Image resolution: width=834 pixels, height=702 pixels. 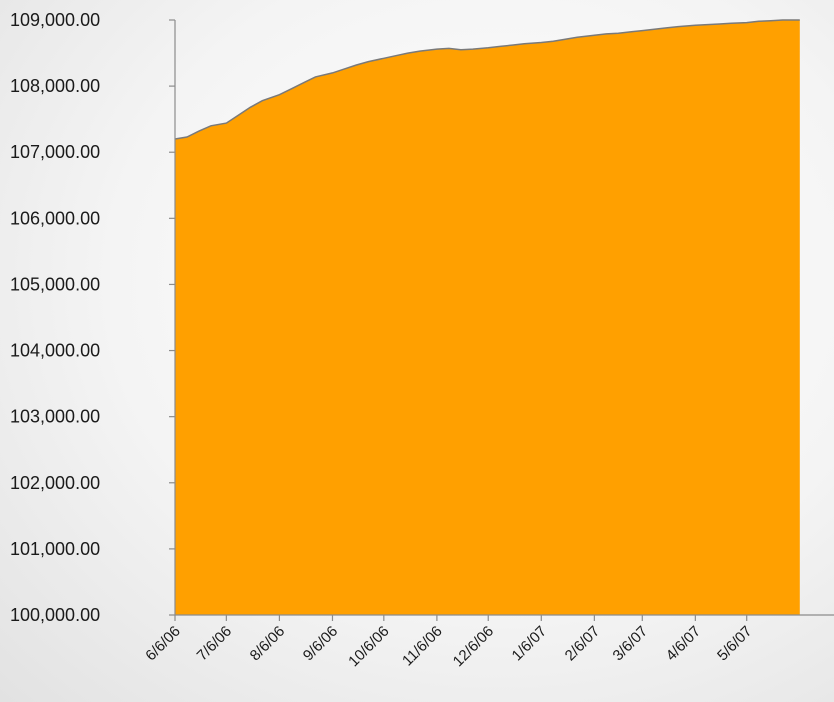 I want to click on area-line, so click(x=487, y=79).